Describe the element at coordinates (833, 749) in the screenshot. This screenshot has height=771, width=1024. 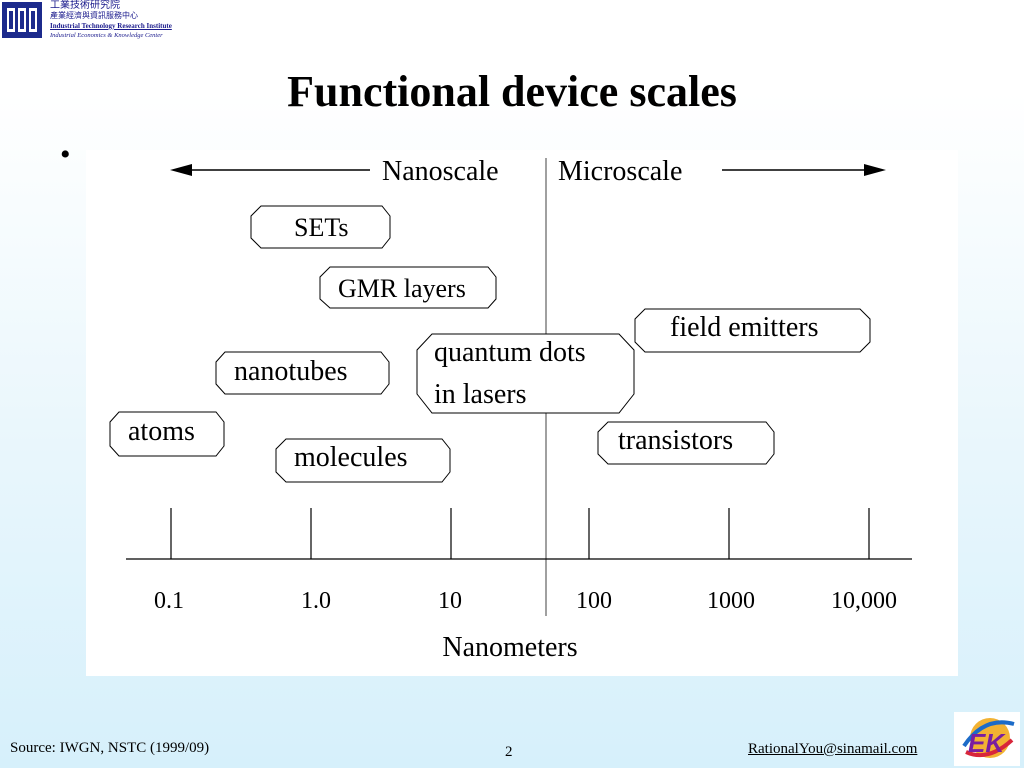
I see `contact-email-link: RationalYou@sinamail.com` at that location.